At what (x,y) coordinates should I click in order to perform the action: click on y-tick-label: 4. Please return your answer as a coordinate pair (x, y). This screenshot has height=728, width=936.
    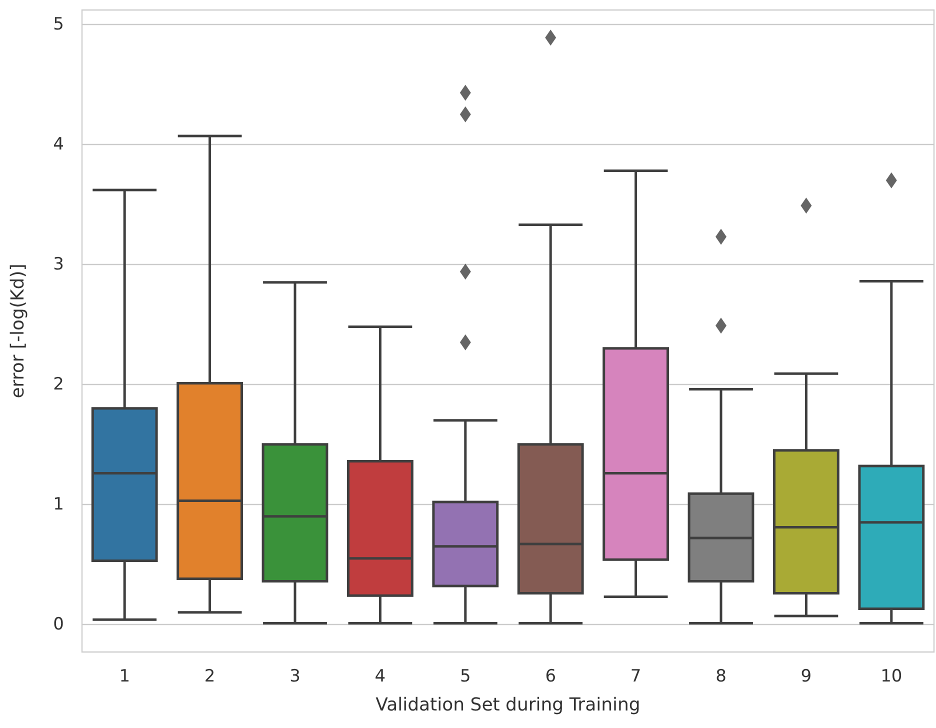
    Looking at the image, I should click on (58, 144).